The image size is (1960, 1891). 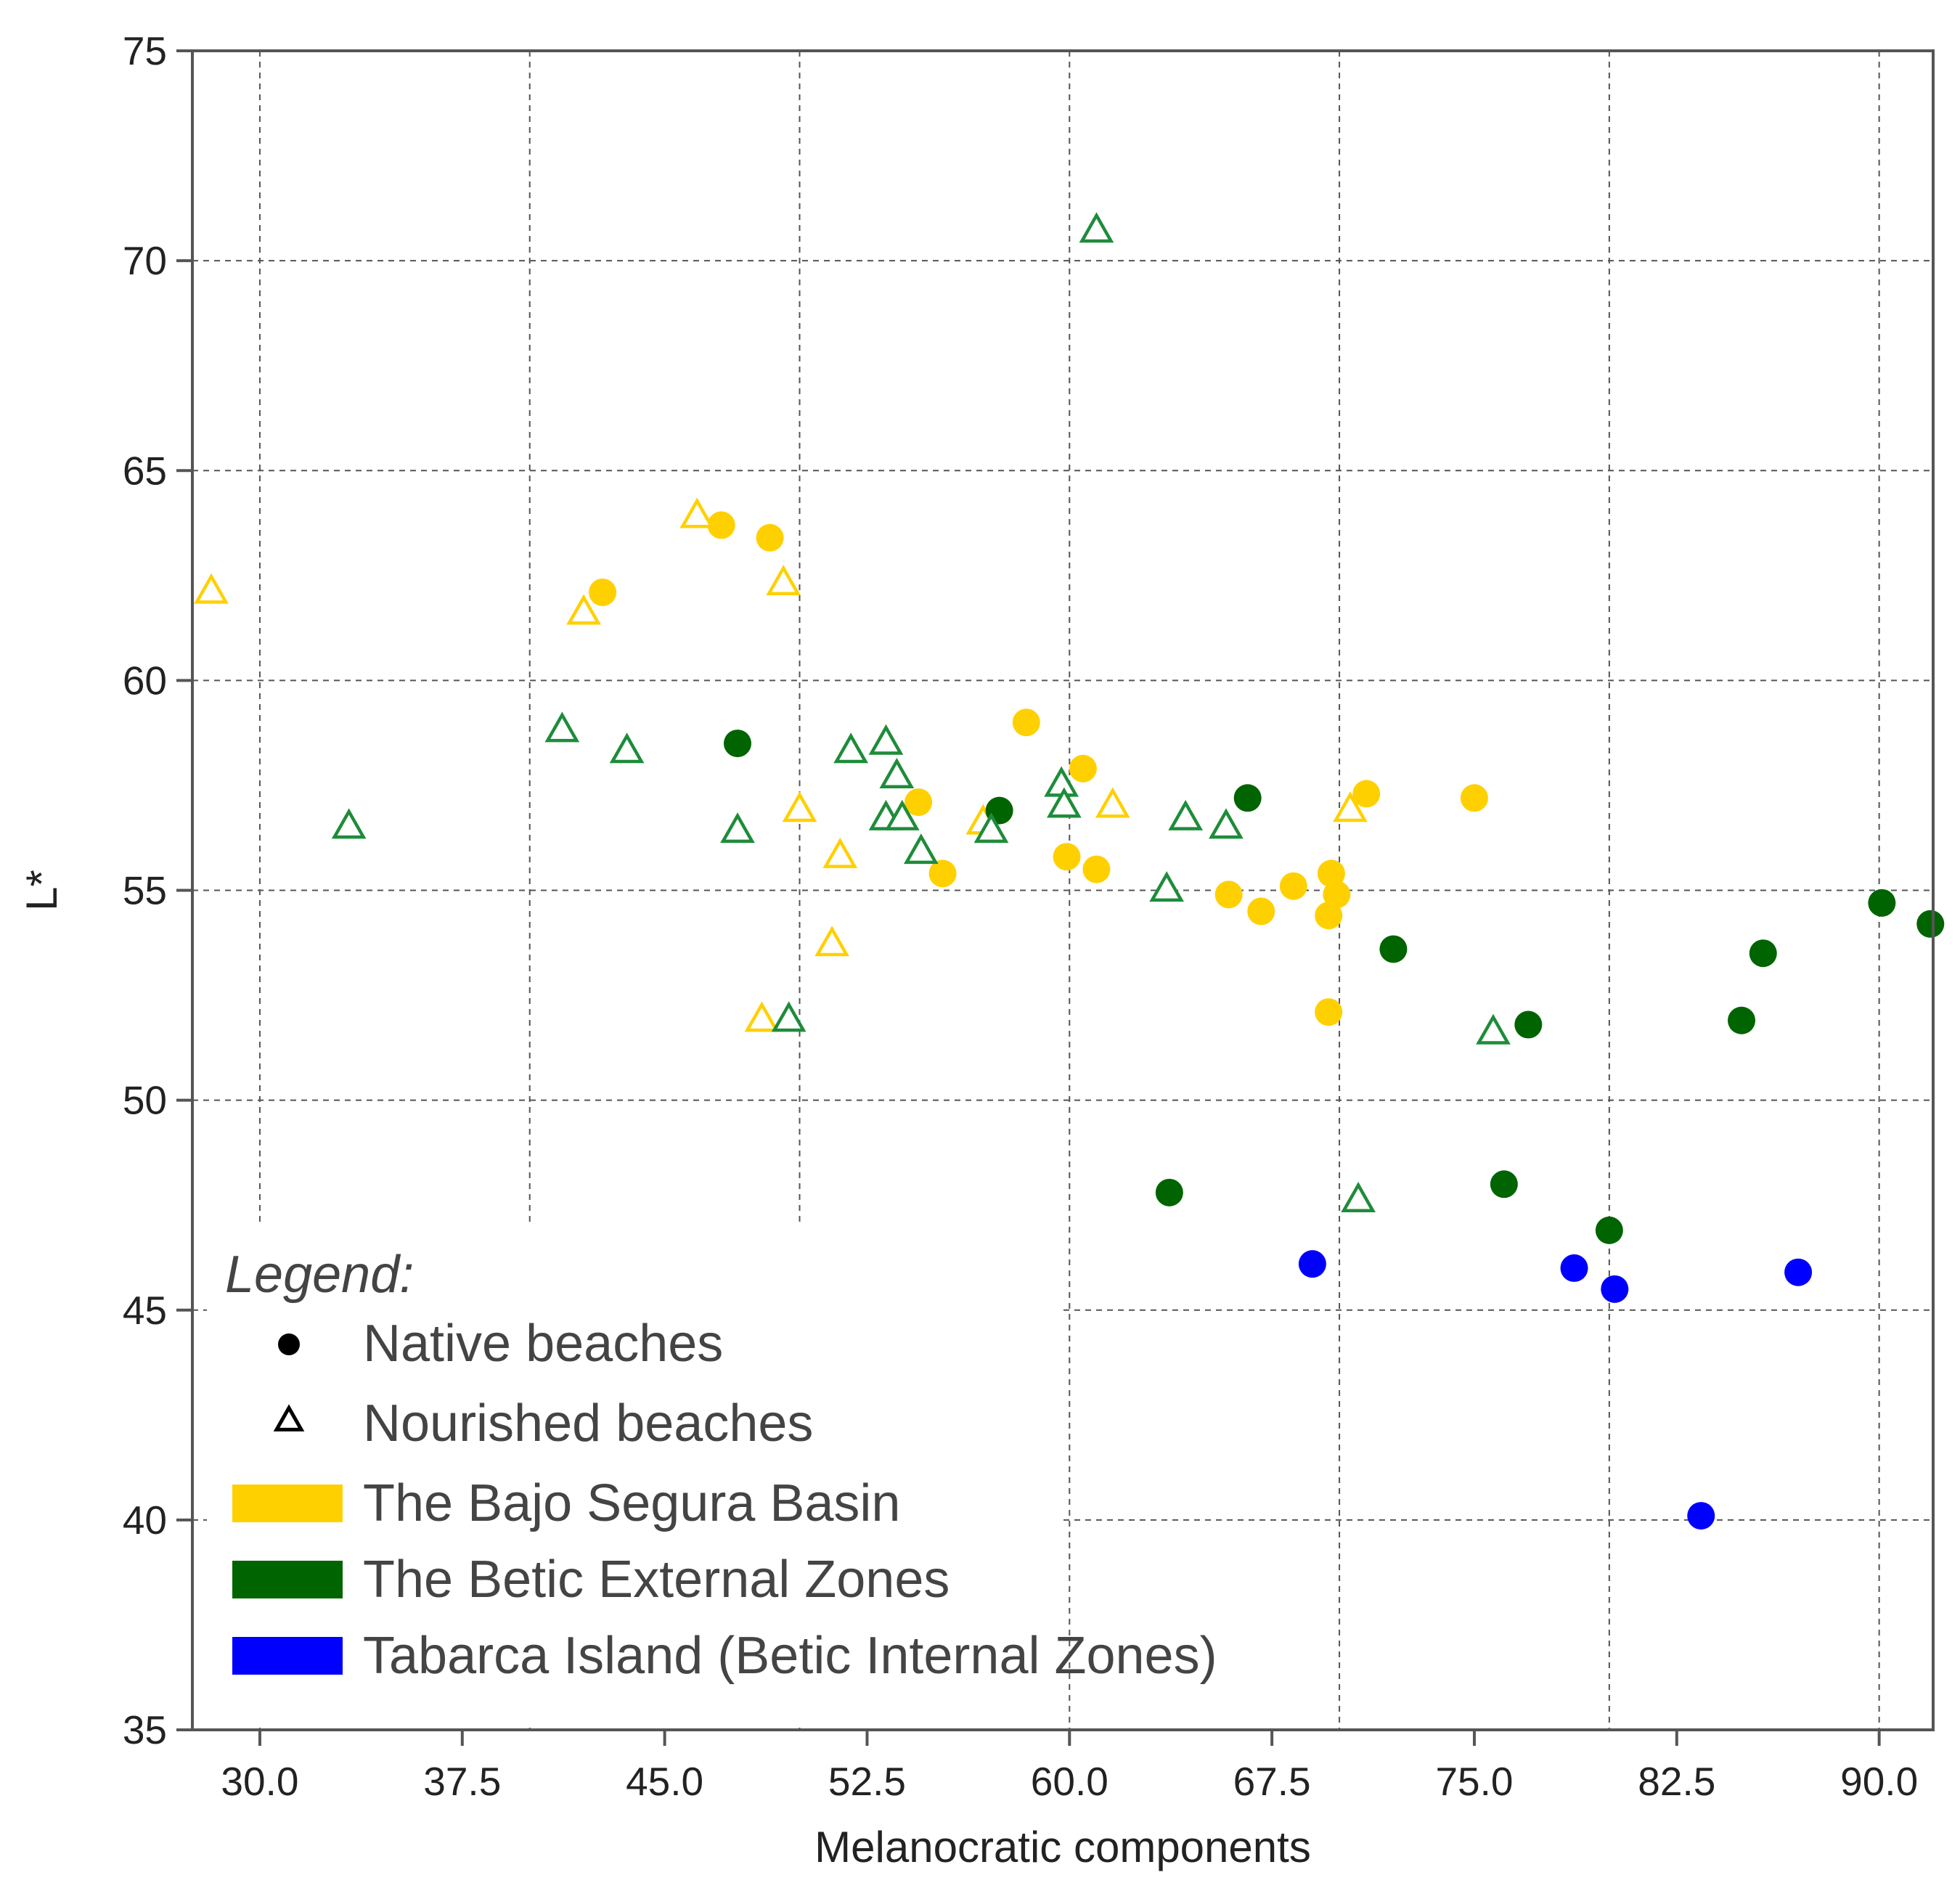 I want to click on y-tick-label: 40, so click(x=145, y=1520).